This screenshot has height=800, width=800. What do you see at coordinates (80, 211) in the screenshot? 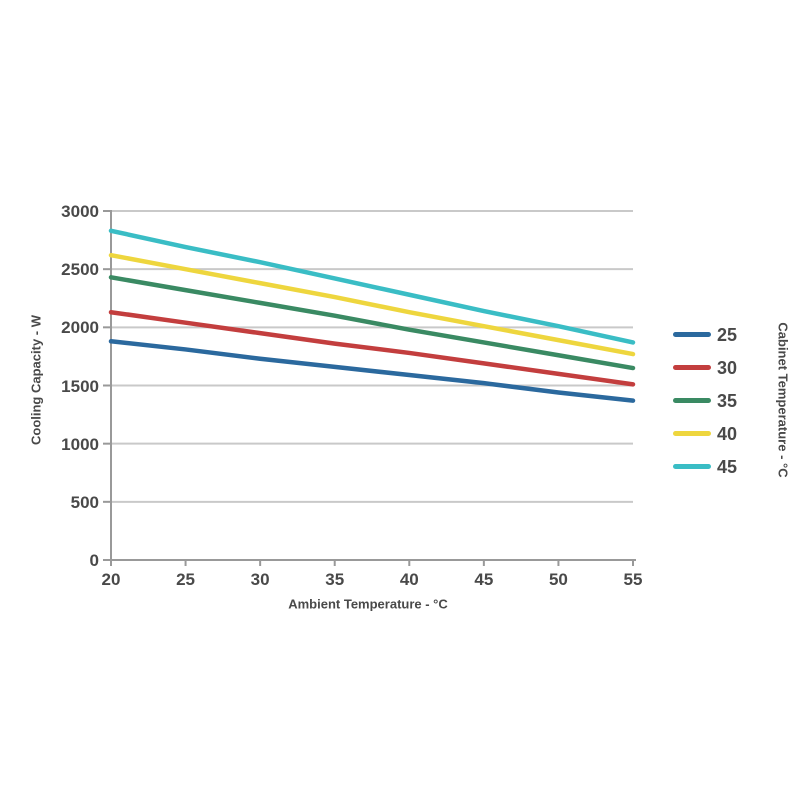
I see `y-tick-label-3000: 3000` at bounding box center [80, 211].